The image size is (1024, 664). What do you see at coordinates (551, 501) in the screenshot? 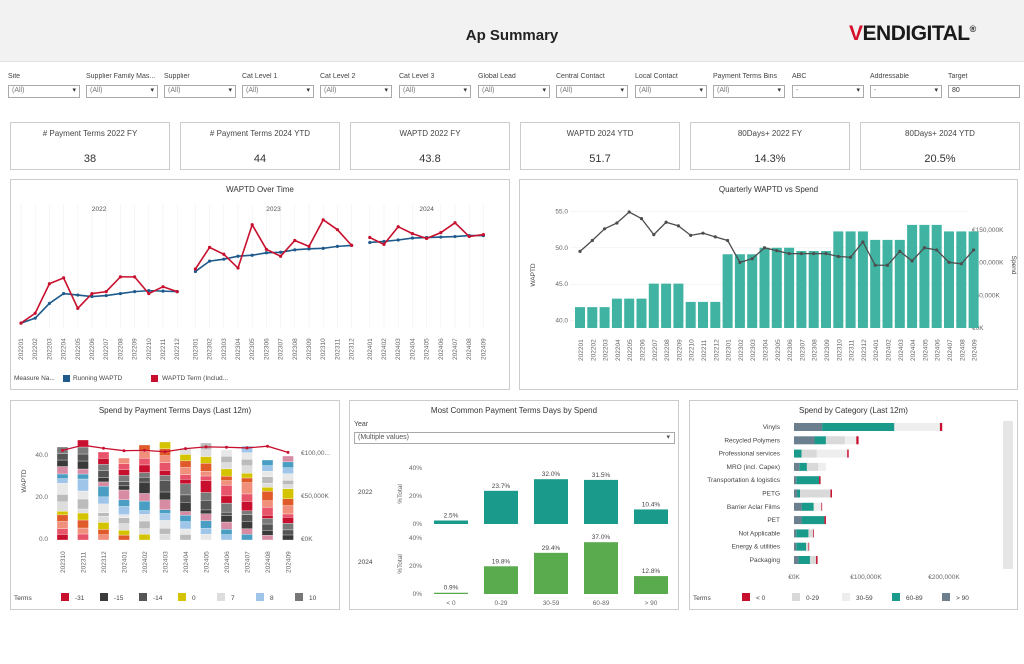
I see `bar-2022` at bounding box center [551, 501].